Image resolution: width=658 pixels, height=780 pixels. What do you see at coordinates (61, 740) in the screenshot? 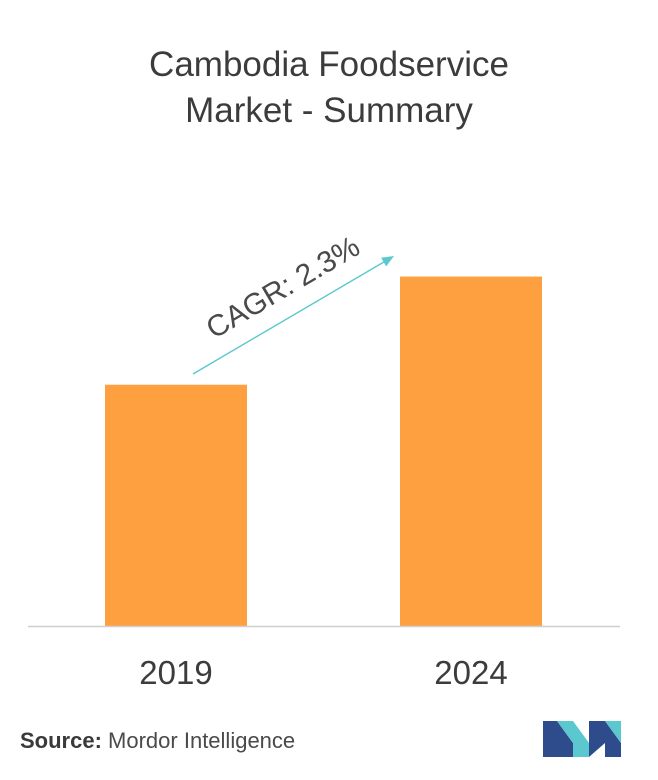
I see `source-label: Source:` at bounding box center [61, 740].